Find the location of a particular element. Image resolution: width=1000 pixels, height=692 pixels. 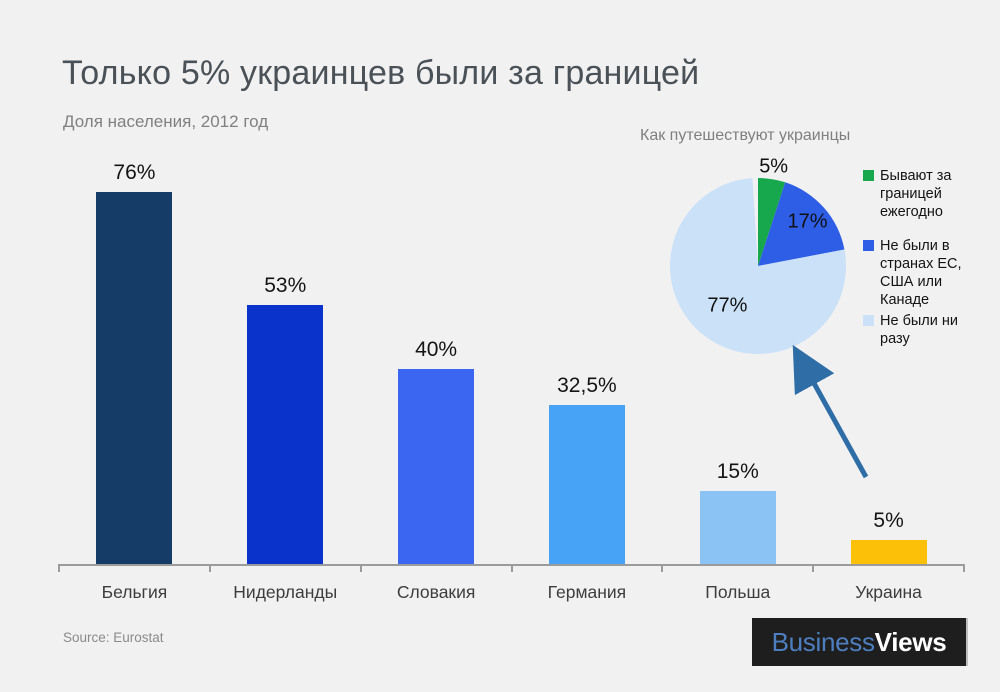

bar-value-label: 53% is located at coordinates (285, 285).